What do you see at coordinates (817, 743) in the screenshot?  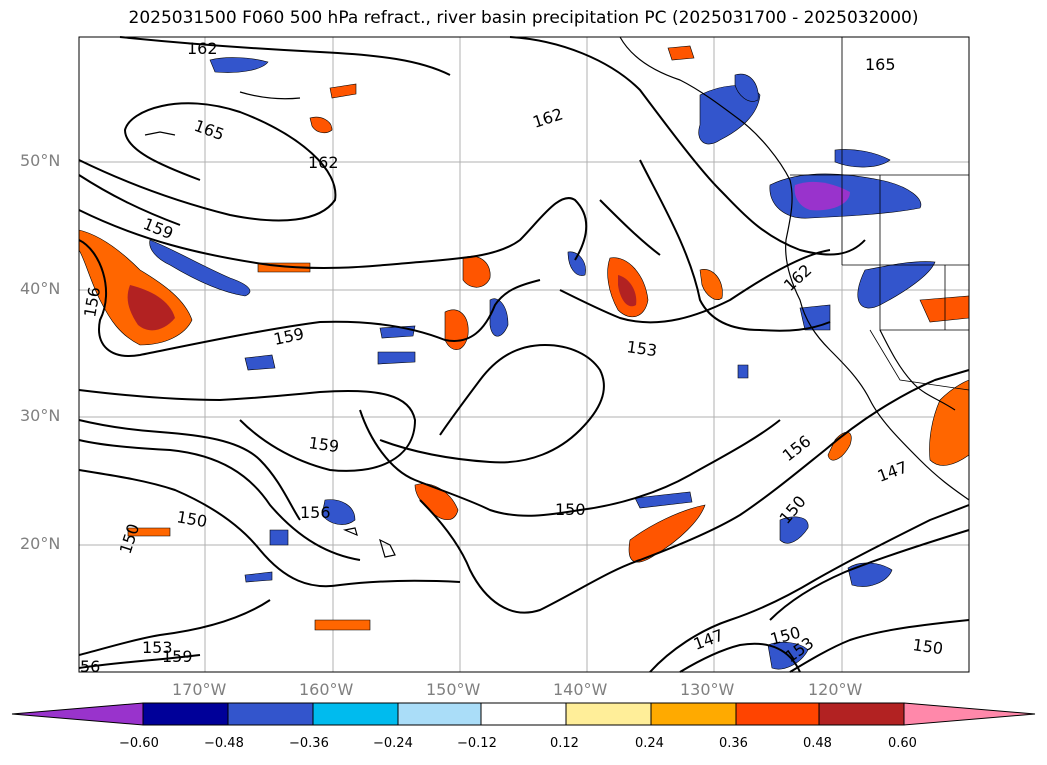 I see `colorbar-tick: 0.48` at bounding box center [817, 743].